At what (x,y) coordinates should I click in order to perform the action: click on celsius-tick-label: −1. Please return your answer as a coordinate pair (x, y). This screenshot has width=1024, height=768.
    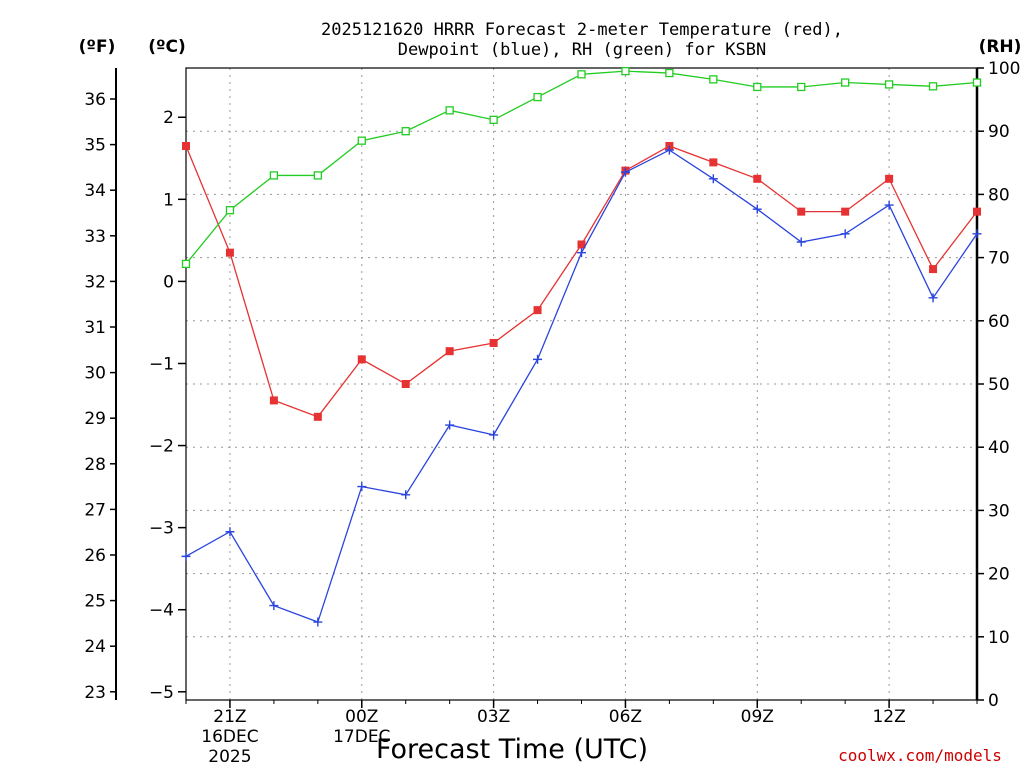
    Looking at the image, I should click on (161, 364).